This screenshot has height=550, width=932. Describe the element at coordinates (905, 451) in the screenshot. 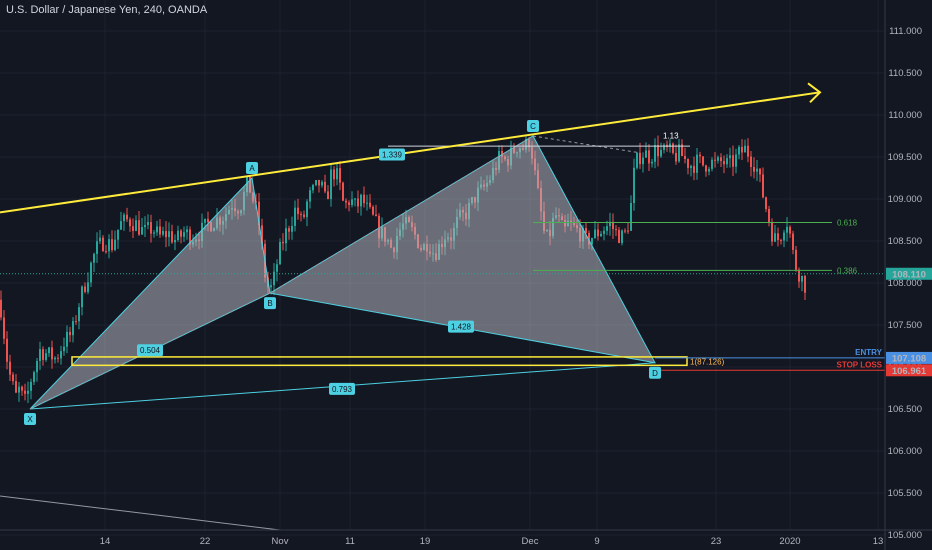

I see `y-tick-label: 106.000` at that location.